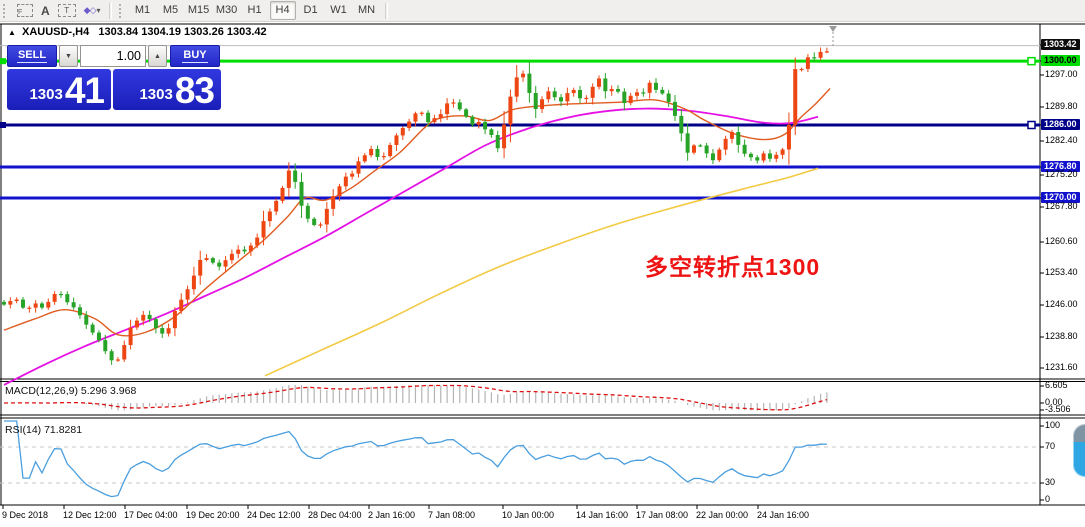 This screenshot has height=527, width=1085. Describe the element at coordinates (12, 32) in the screenshot. I see `collapse-icon: ▲` at that location.